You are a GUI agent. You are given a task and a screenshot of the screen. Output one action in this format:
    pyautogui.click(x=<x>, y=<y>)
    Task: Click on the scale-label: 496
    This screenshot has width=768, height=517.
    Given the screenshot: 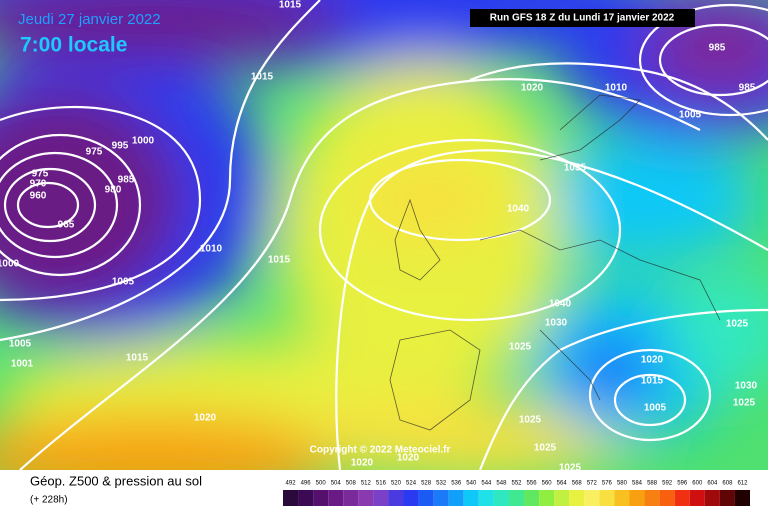 What is the action you would take?
    pyautogui.click(x=306, y=484)
    